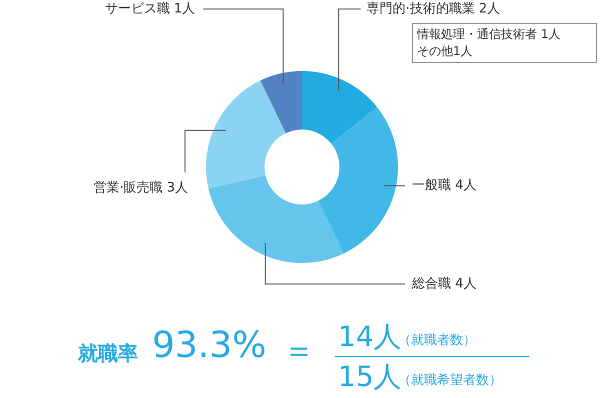 Image resolution: width=600 pixels, height=398 pixels. Describe the element at coordinates (445, 51) in the screenshot. I see `text: その他1人` at that location.